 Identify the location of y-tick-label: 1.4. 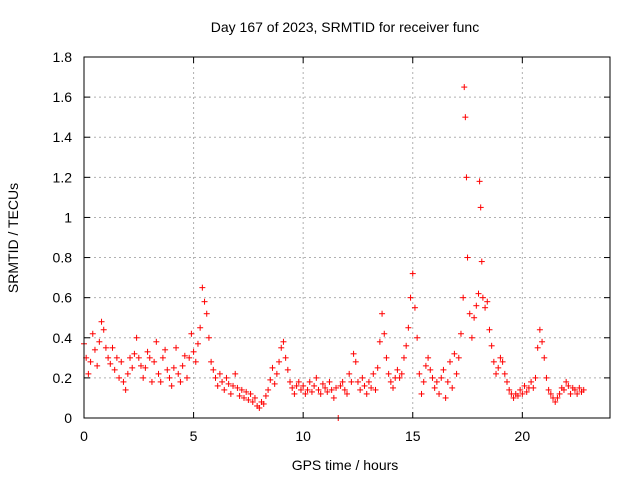
(63, 137).